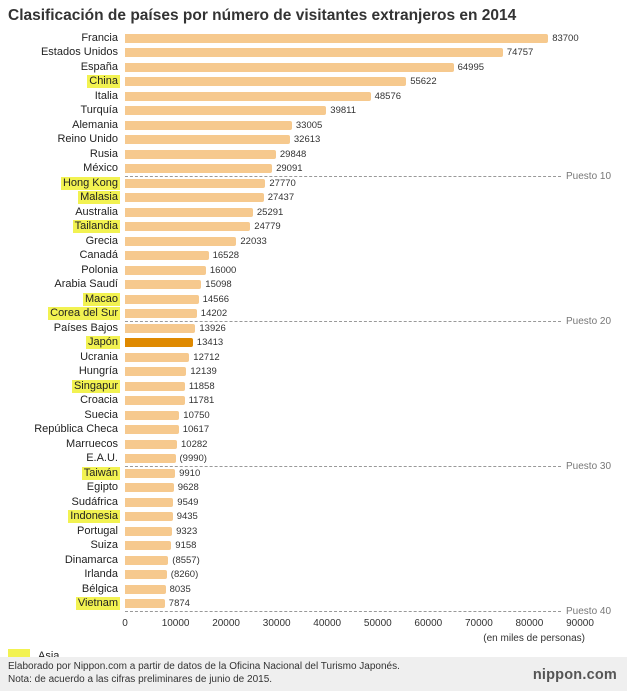 Image resolution: width=627 pixels, height=691 pixels. I want to click on country-label-cell: Macao, so click(65, 299).